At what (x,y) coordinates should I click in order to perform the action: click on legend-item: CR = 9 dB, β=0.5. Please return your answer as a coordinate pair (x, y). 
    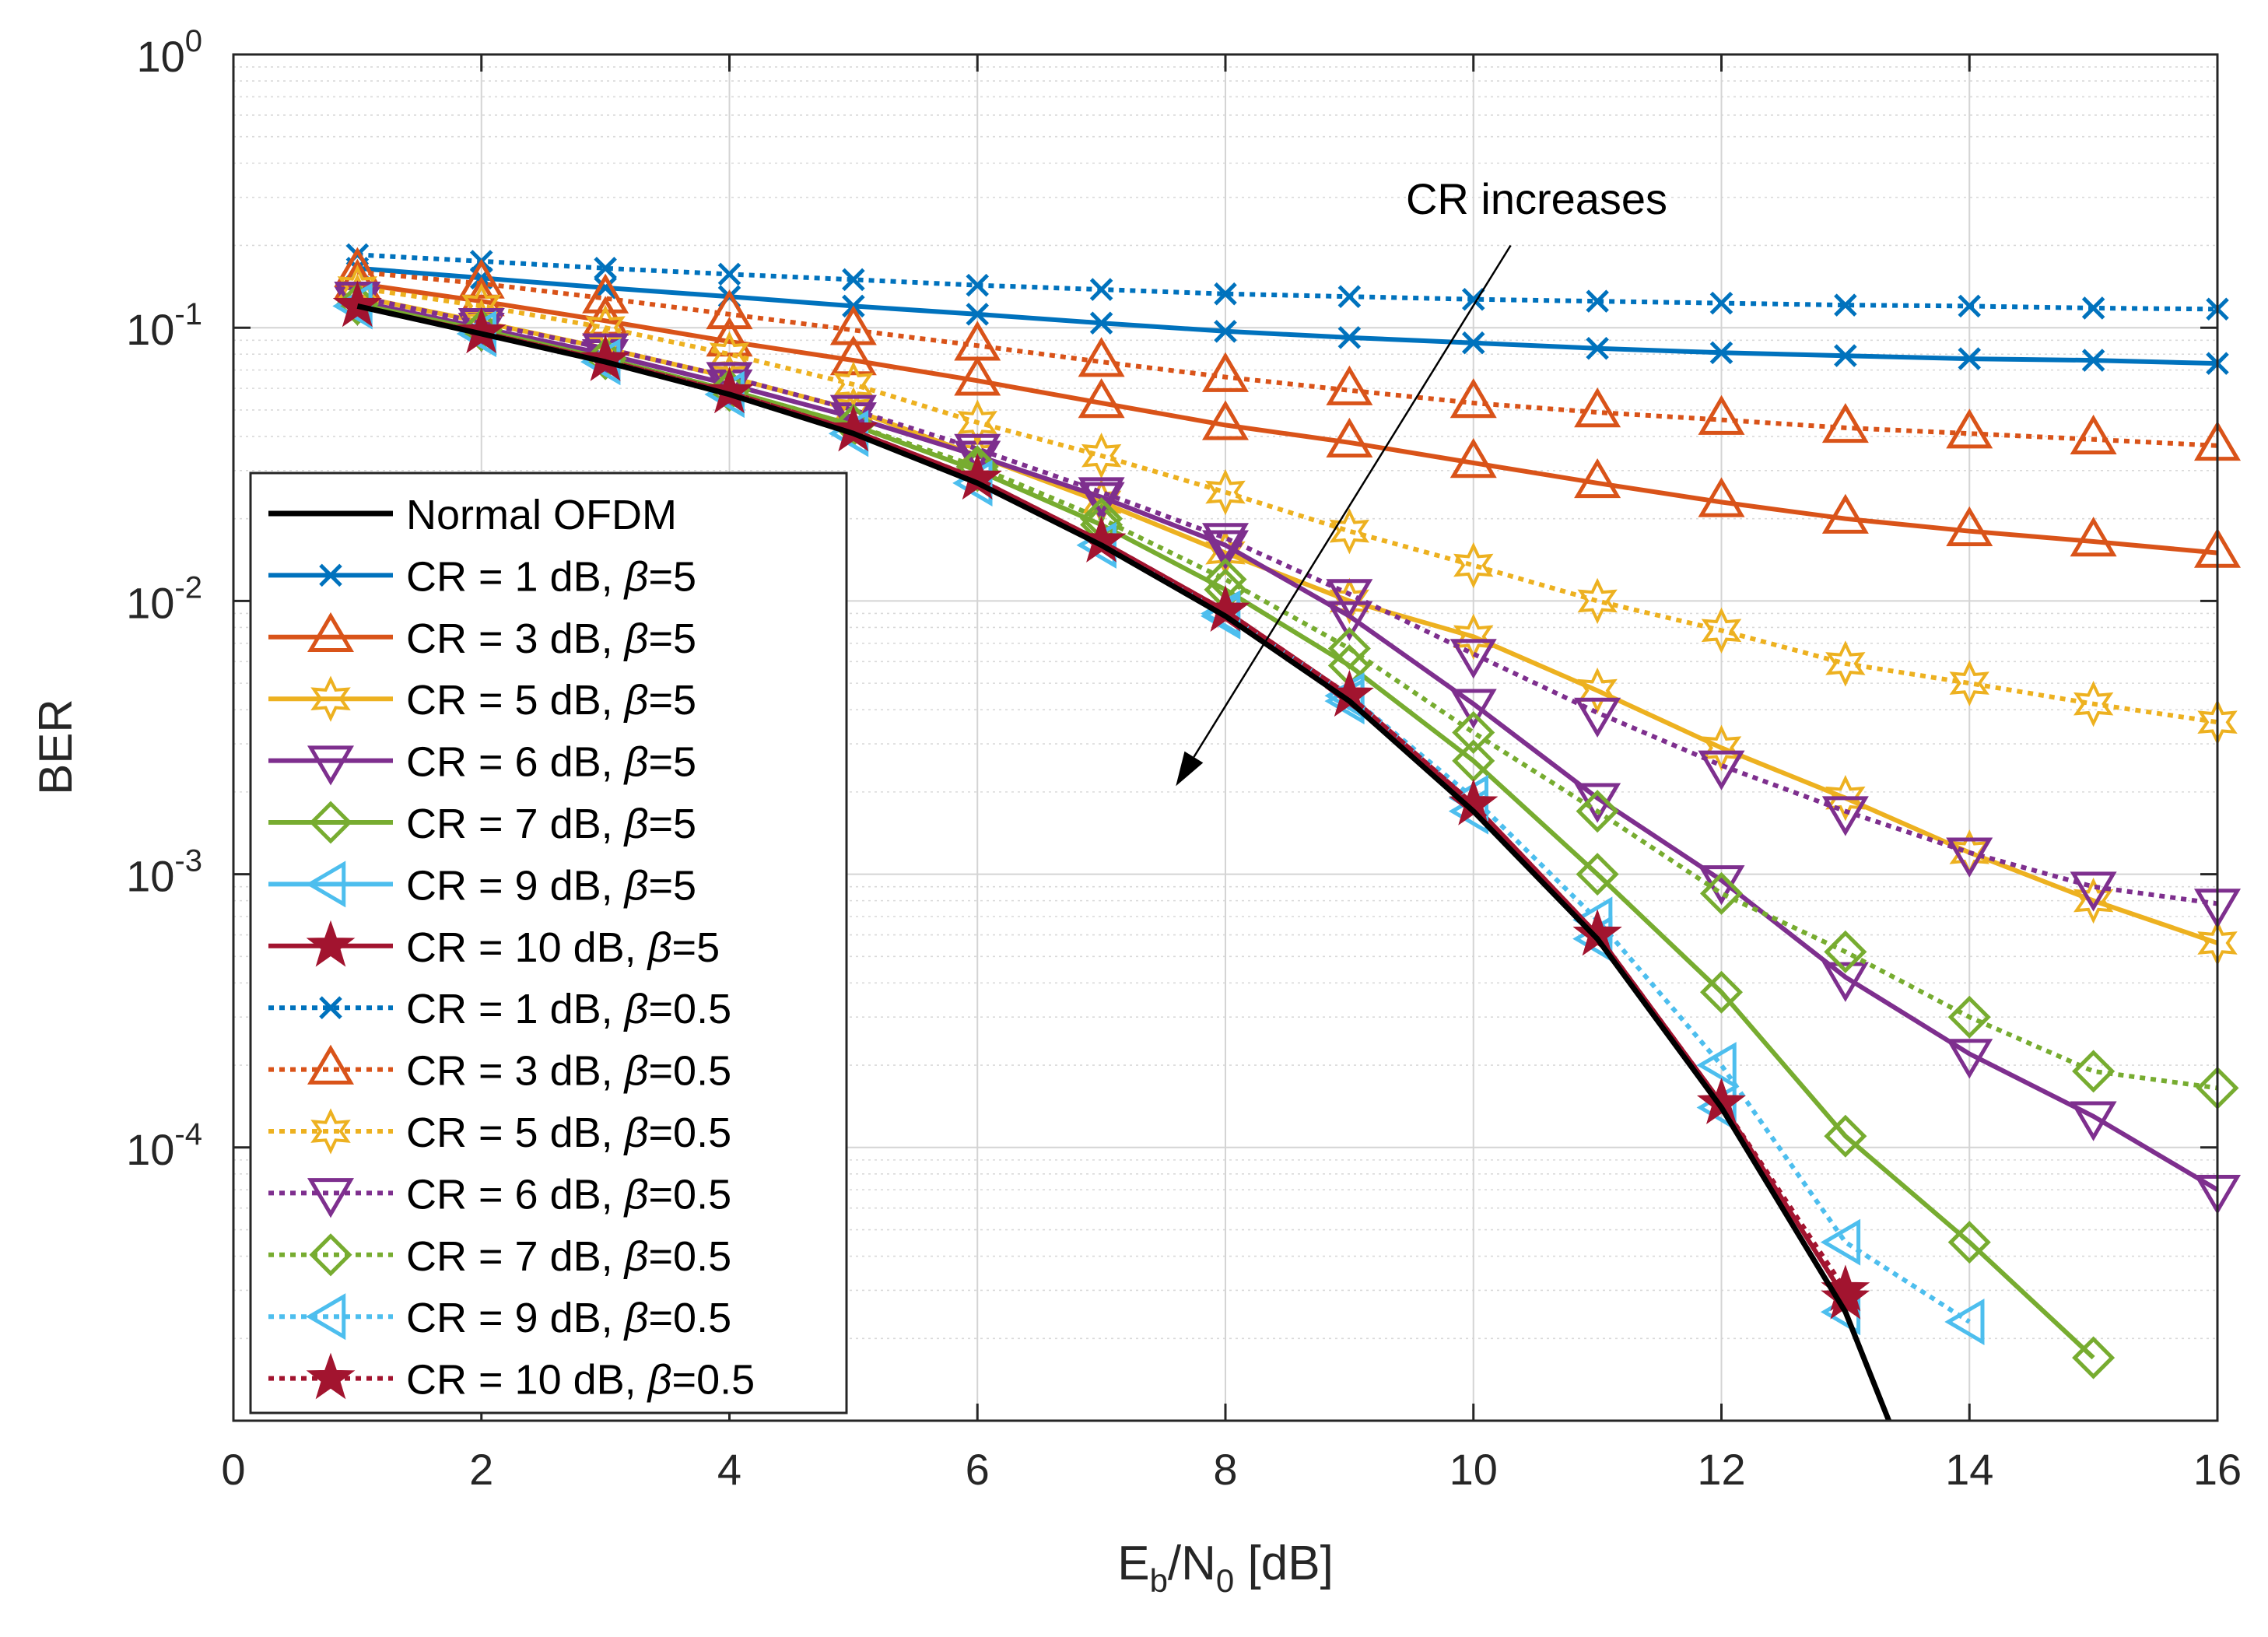
    Looking at the image, I should click on (499, 1317).